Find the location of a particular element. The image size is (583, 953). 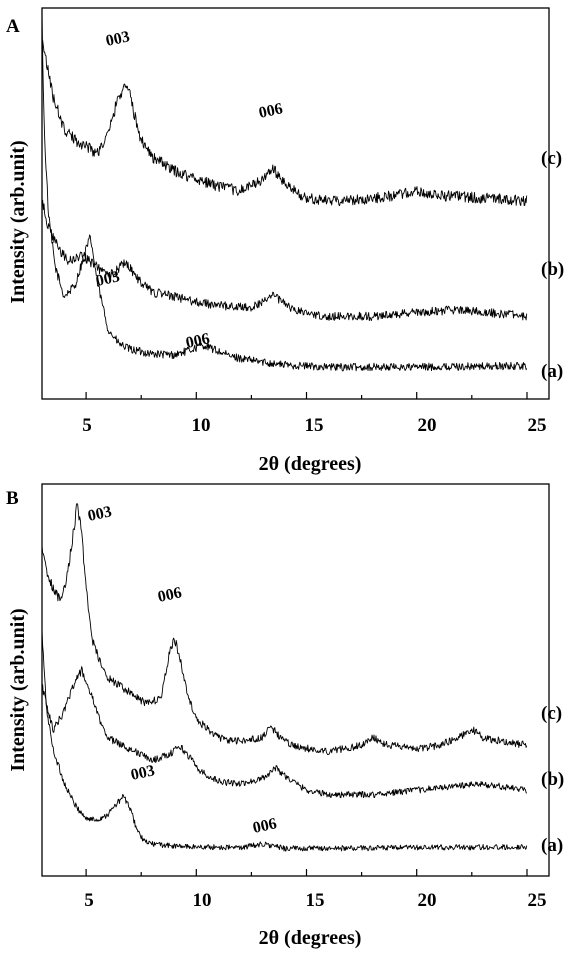

panel-b-peak-003-c: 003 is located at coordinates (99, 514).